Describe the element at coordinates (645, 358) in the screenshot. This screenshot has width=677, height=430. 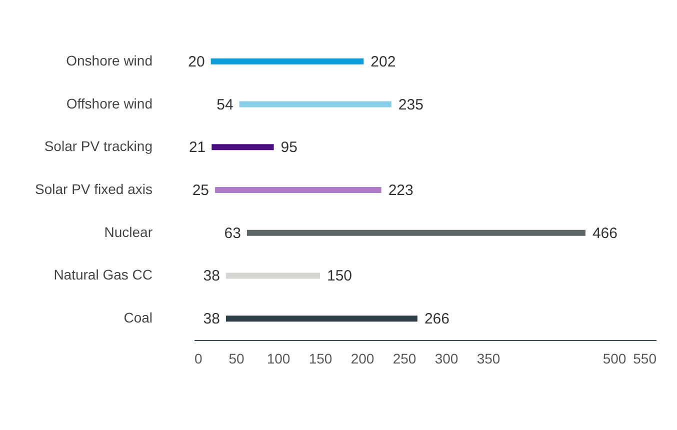
I see `x-tick-label: 550` at that location.